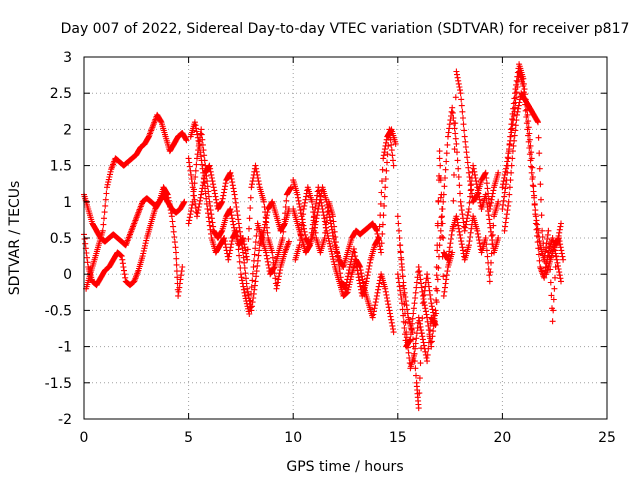 Image resolution: width=640 pixels, height=480 pixels. Describe the element at coordinates (348, 438) in the screenshot. I see `x-tick-labels: 0 5 10 15 20 25` at that location.